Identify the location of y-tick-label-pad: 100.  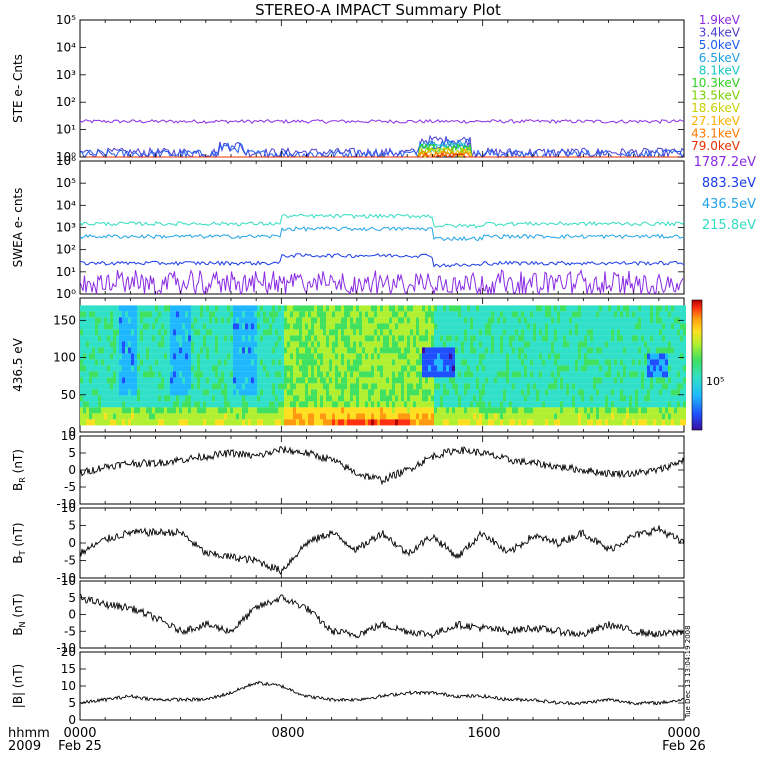
(64, 358).